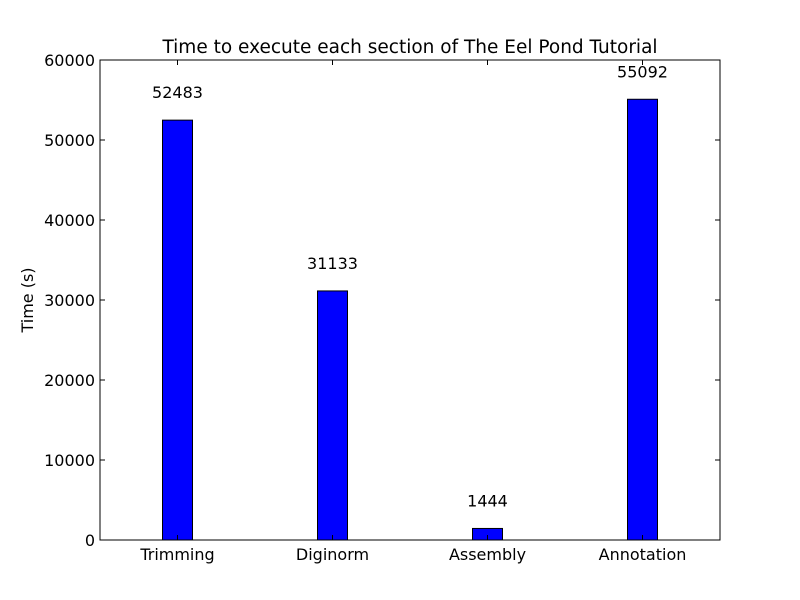 The width and height of the screenshot is (800, 600). Describe the element at coordinates (90, 540) in the screenshot. I see `y-tick-label: 0` at that location.